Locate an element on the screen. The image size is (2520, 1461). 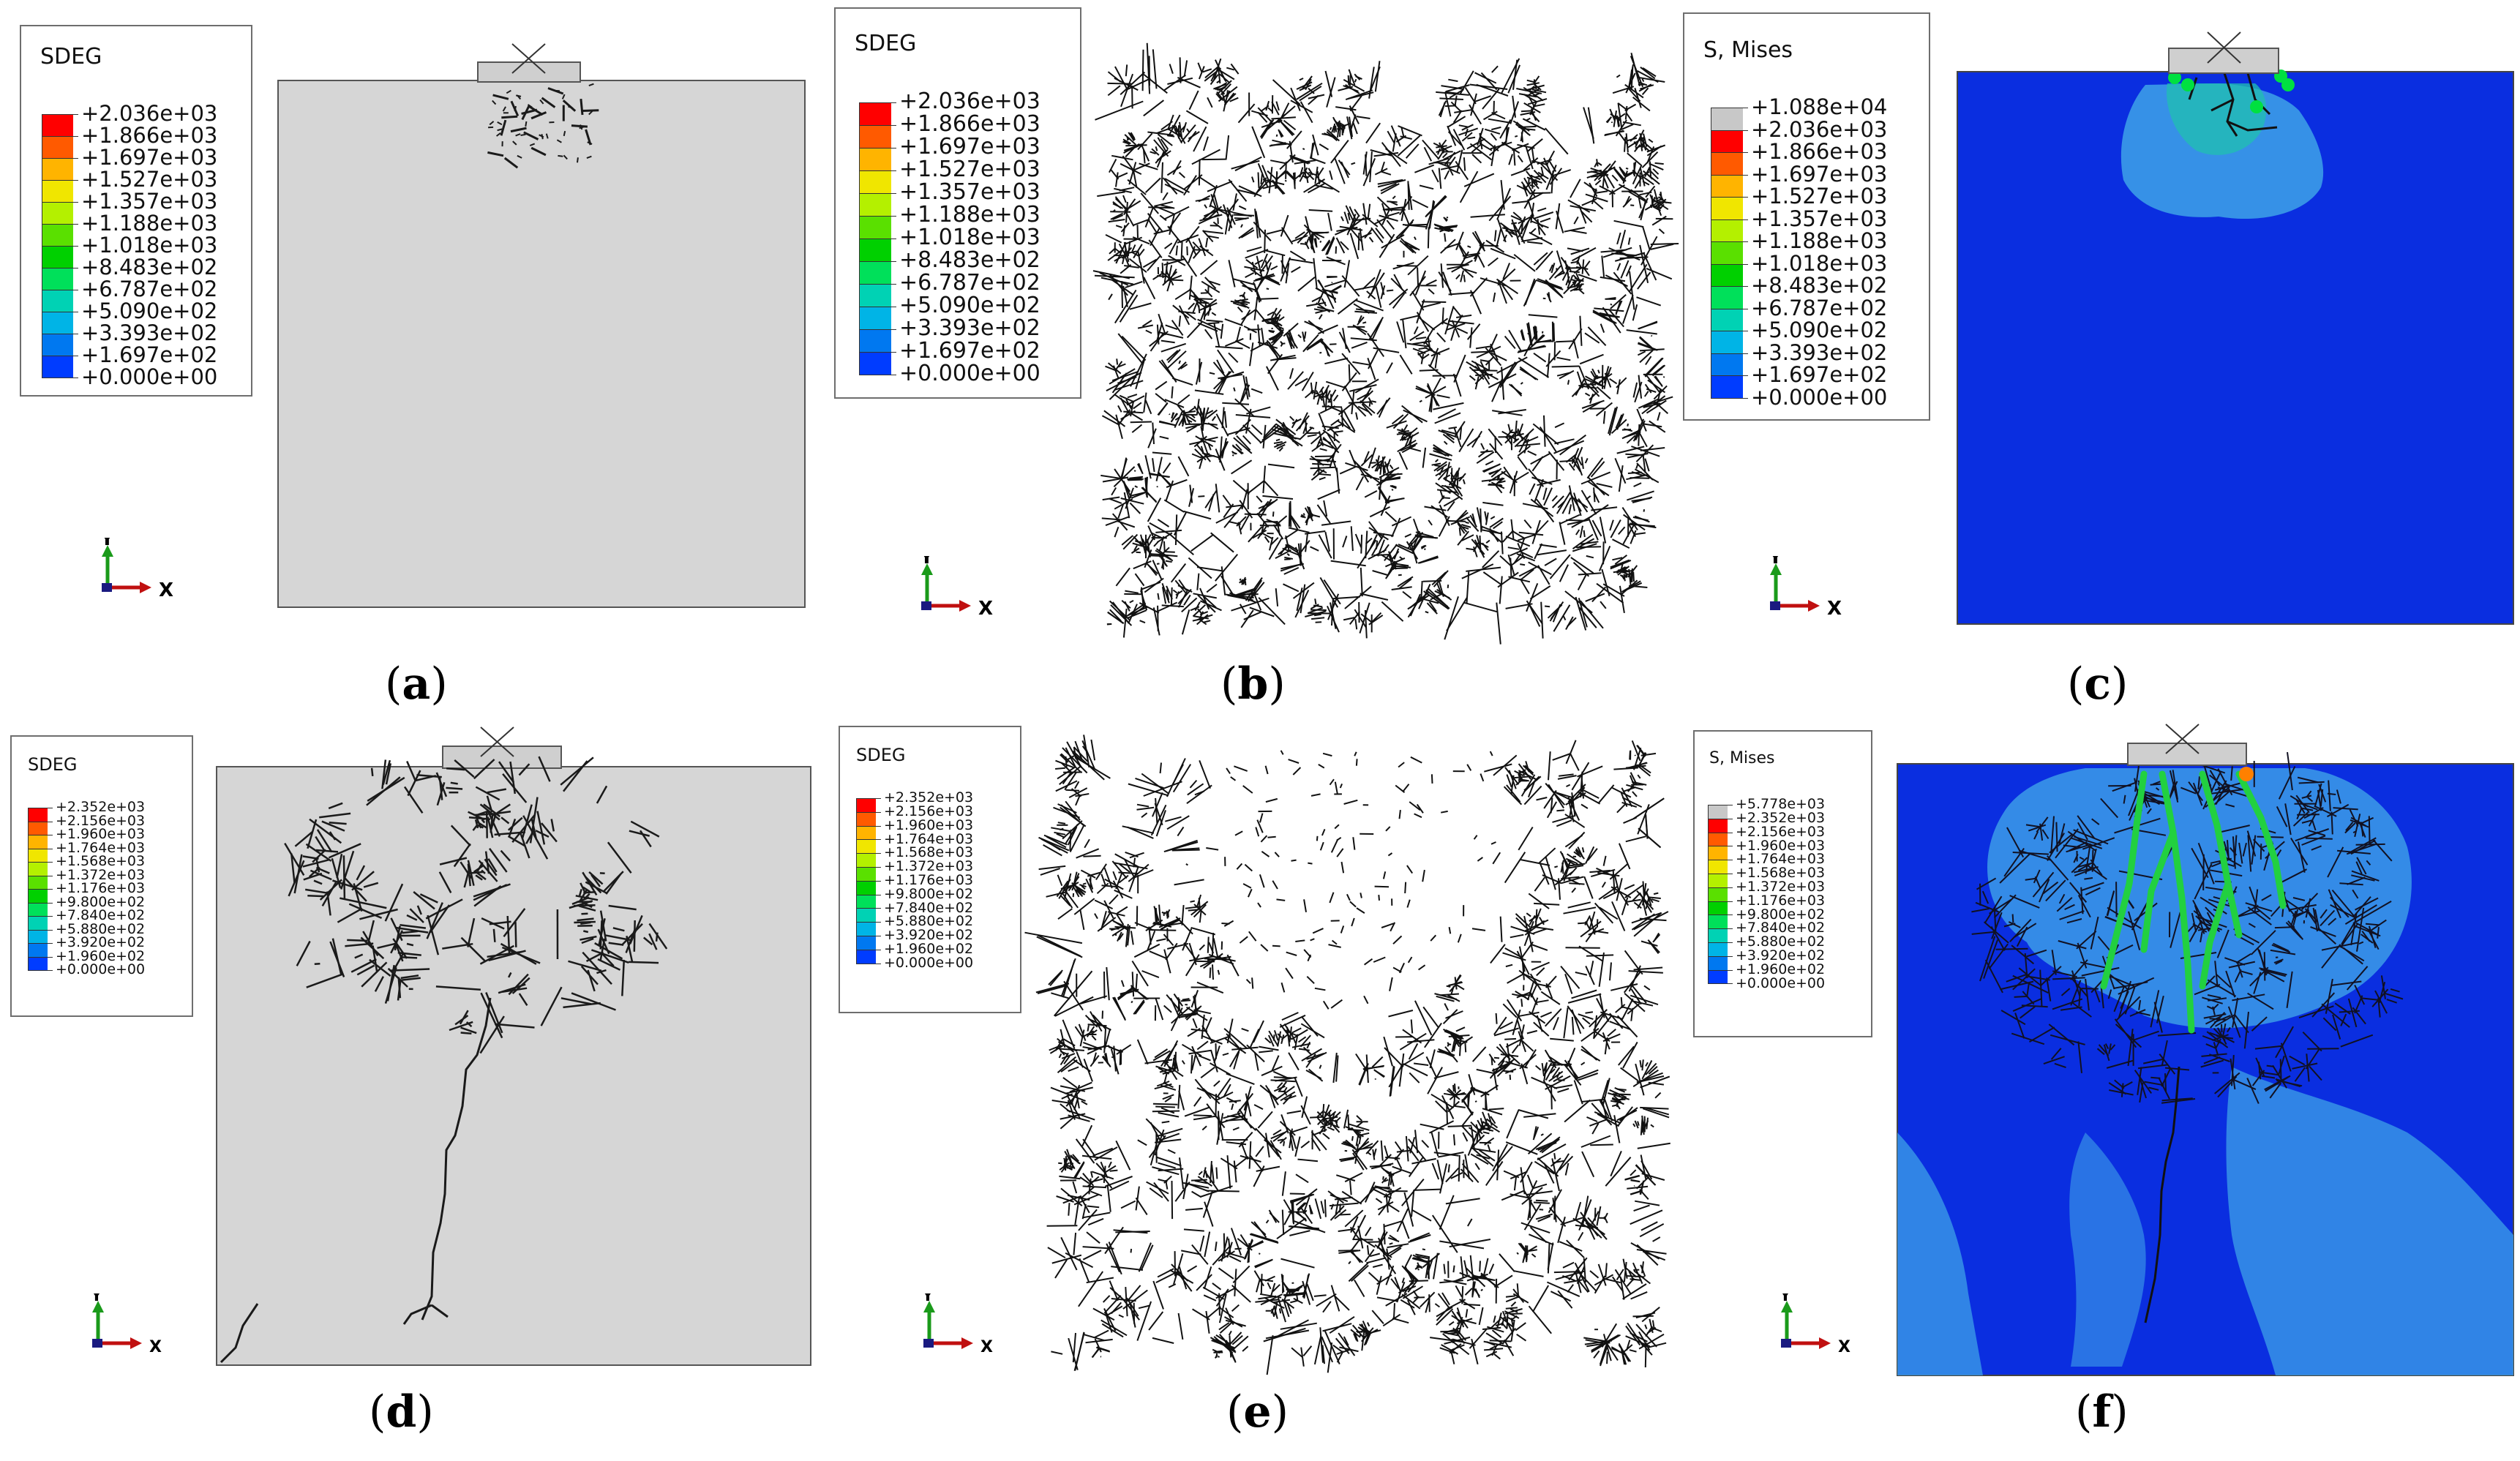
legend-value: +1.188e+03 is located at coordinates (149, 223).